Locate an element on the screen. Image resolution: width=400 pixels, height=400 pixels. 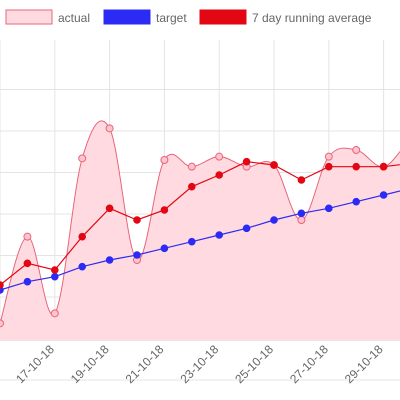
legend-item-actual: actual is located at coordinates (47, 17).